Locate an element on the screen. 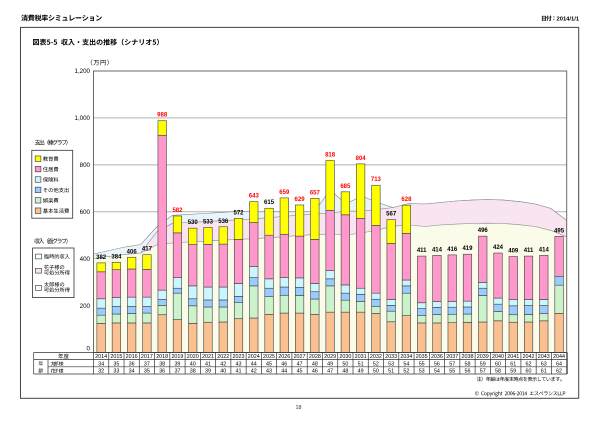 The height and width of the screenshot is (424, 600). svg-text: 615 is located at coordinates (269, 203).